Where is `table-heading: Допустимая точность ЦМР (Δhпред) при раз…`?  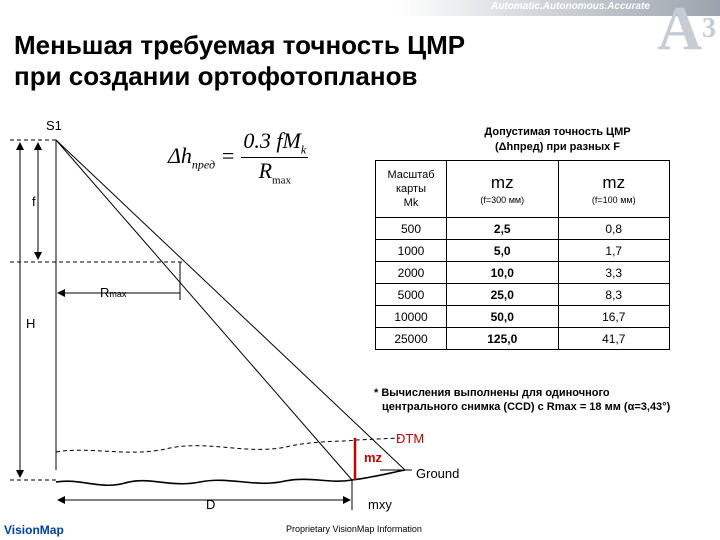
table-heading: Допустимая точность ЦМР (Δhпред) при раз… is located at coordinates (557, 139).